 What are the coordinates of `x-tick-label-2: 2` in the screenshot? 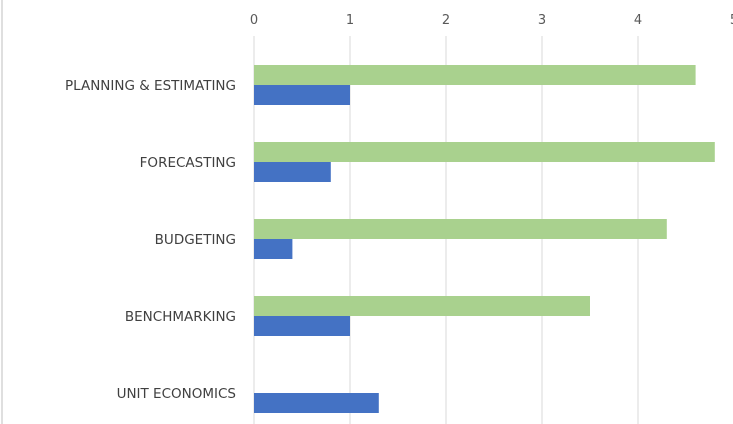 It's located at (446, 20).